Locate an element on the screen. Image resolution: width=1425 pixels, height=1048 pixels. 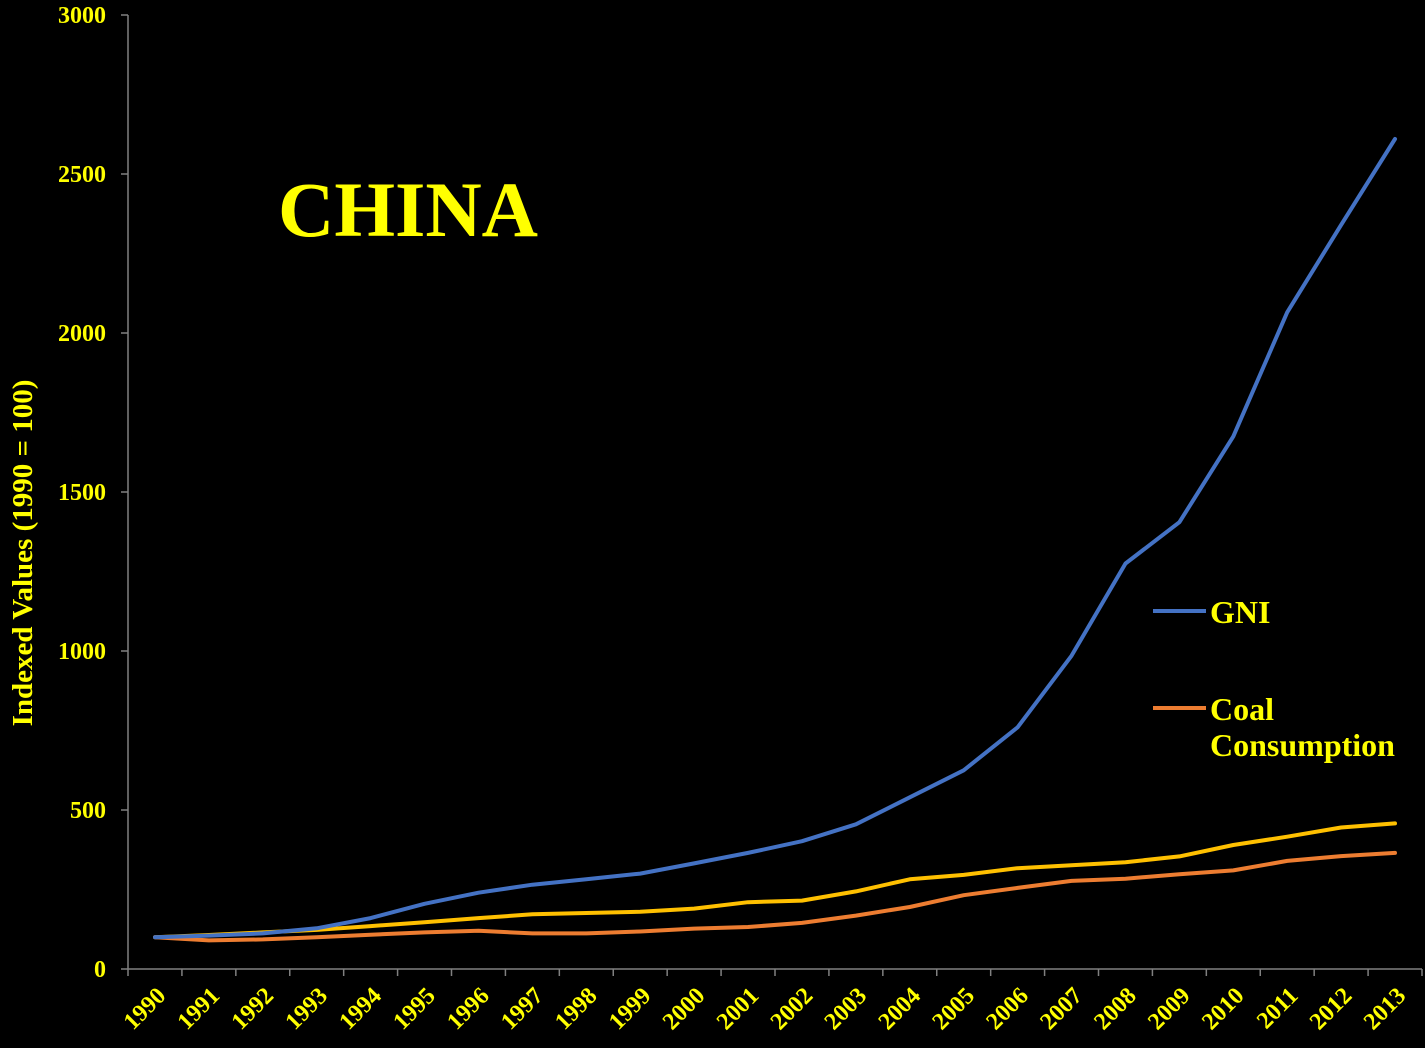
y-tick-label: 0 is located at coordinates (100, 970).